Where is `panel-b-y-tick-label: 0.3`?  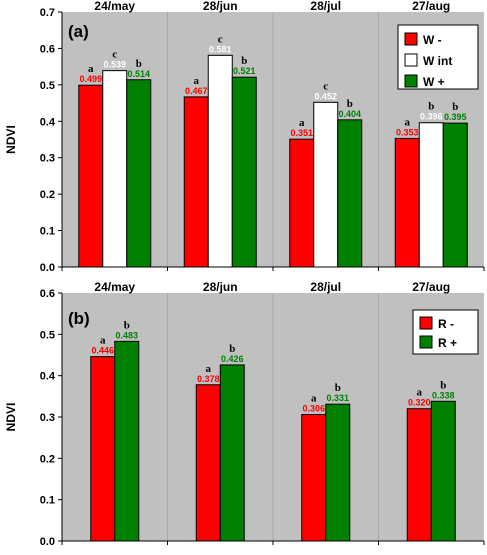 panel-b-y-tick-label: 0.3 is located at coordinates (47, 418).